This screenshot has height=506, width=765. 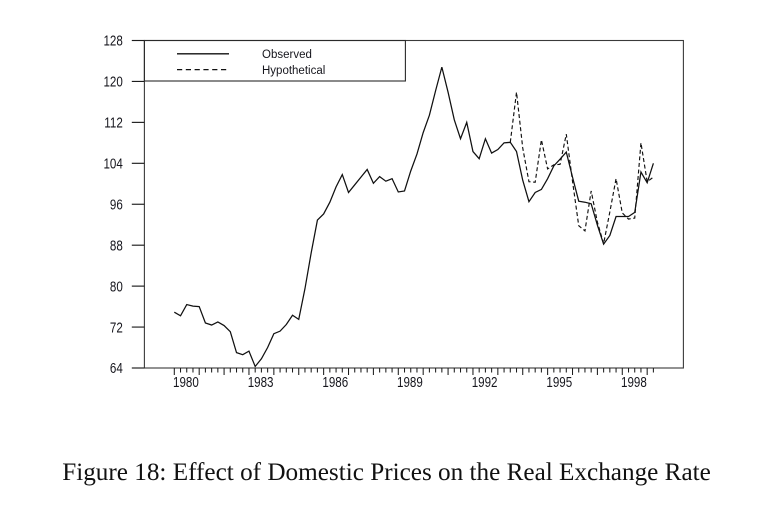 What do you see at coordinates (113, 122) in the screenshot?
I see `svg-text: 112` at bounding box center [113, 122].